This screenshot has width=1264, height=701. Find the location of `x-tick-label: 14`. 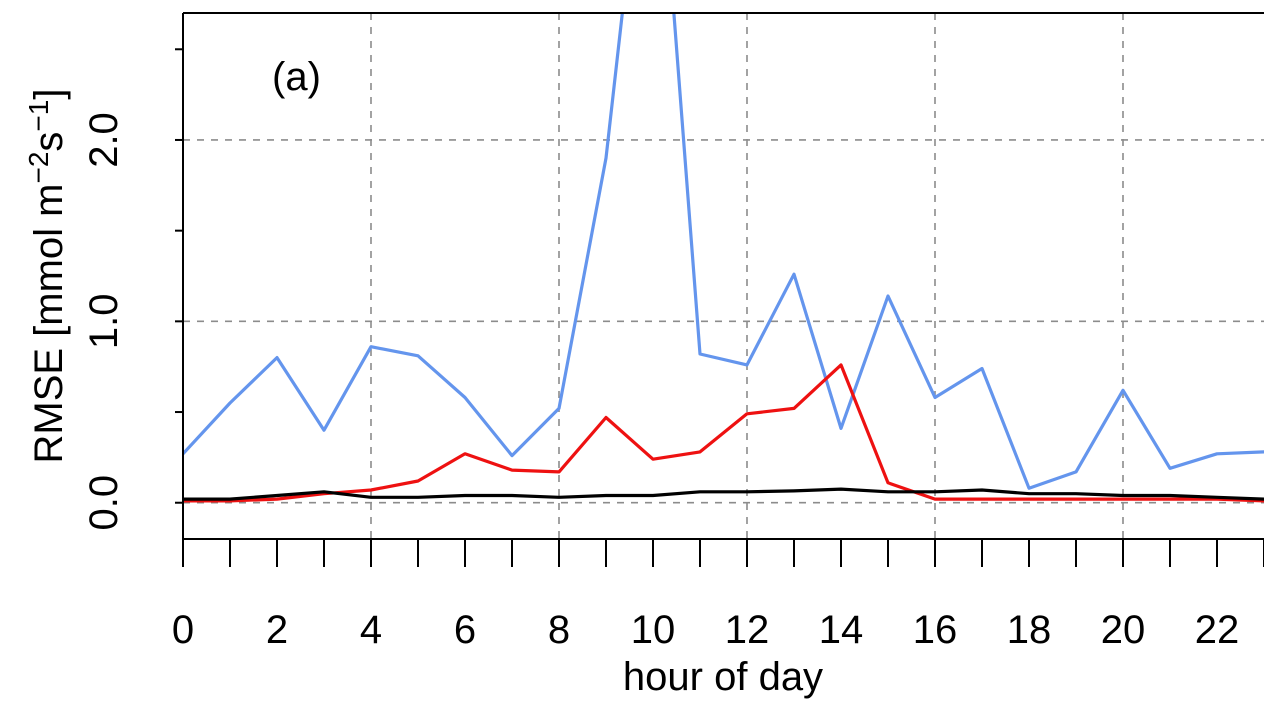

x-tick-label: 14 is located at coordinates (841, 630).